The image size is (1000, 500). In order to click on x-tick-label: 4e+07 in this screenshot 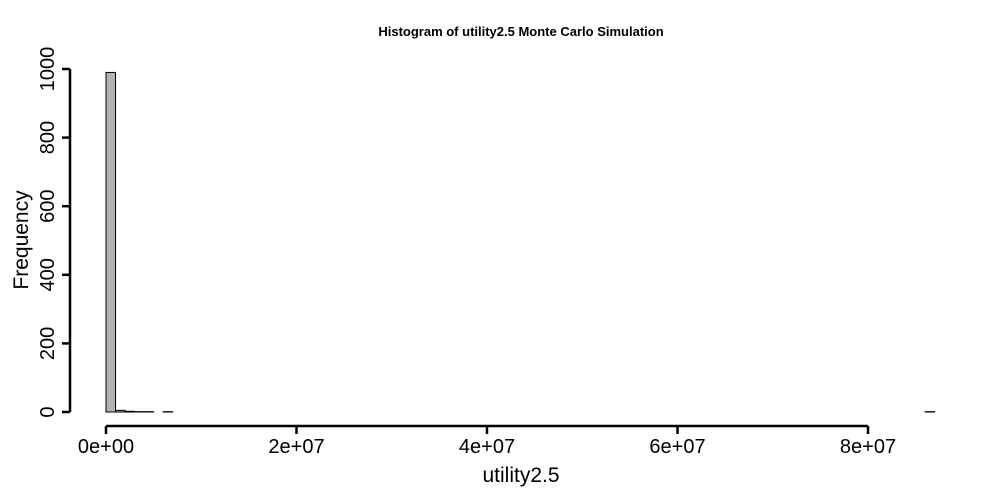, I will do `click(487, 447)`.